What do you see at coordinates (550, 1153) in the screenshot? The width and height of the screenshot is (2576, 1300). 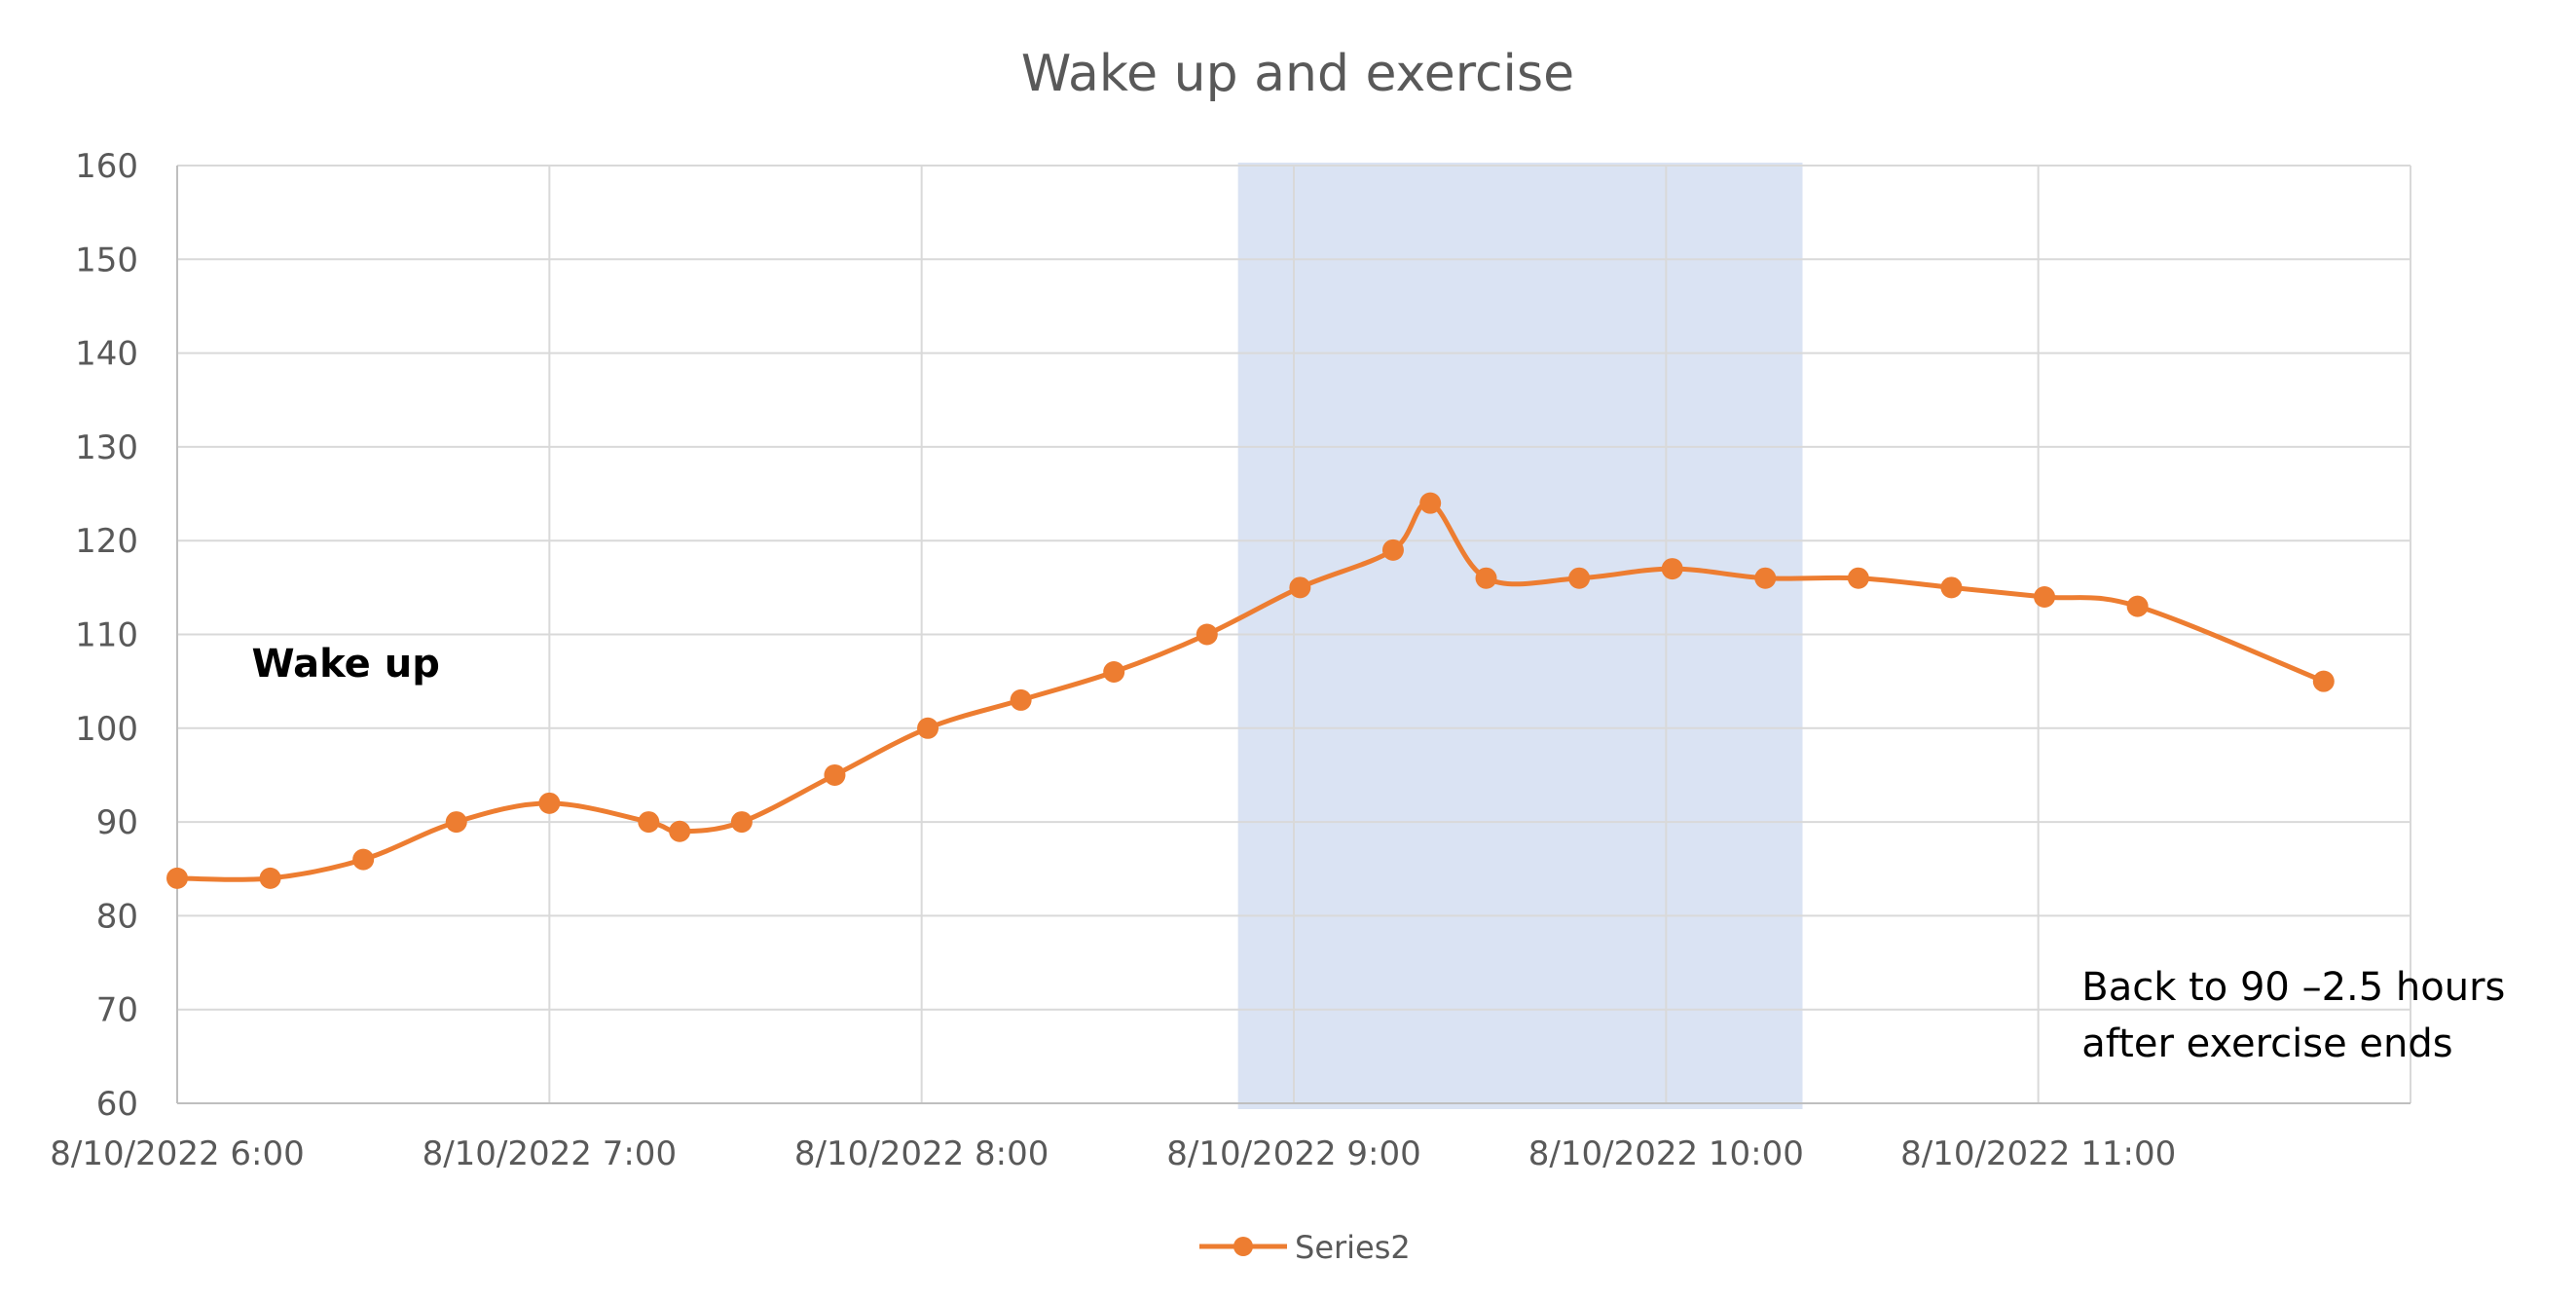 I see `x-tick-label: 8/10/2022 7:00` at bounding box center [550, 1153].